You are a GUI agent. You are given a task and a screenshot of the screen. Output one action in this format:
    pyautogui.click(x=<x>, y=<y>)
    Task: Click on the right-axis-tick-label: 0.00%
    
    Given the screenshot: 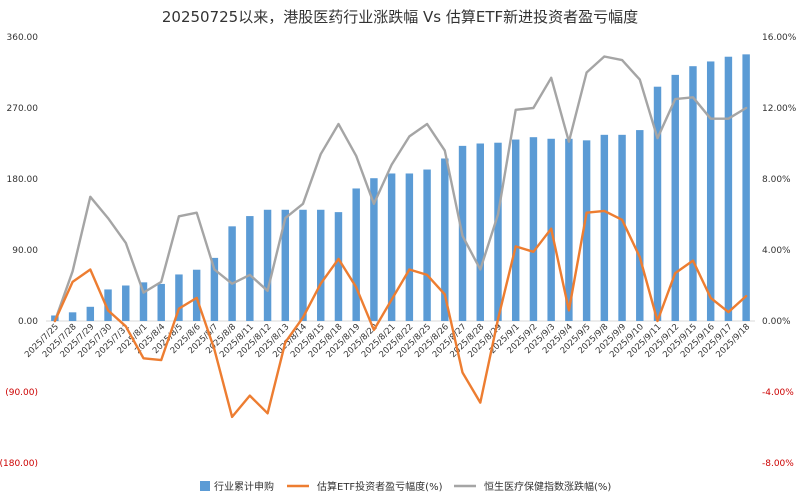 What is the action you would take?
    pyautogui.click(x=776, y=322)
    